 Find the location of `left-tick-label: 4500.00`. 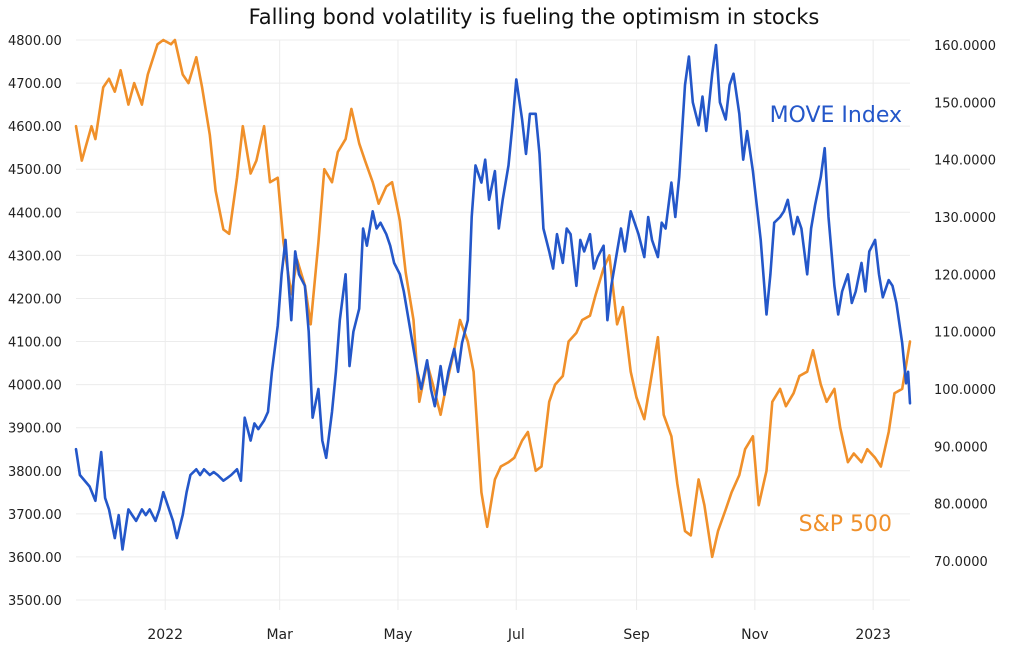

left-tick-label: 4500.00 is located at coordinates (35, 170).